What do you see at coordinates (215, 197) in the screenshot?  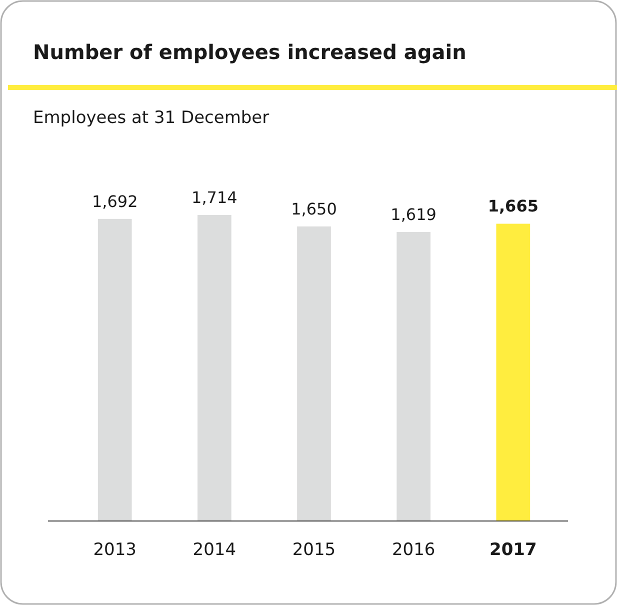 I see `data-label: 1,714` at bounding box center [215, 197].